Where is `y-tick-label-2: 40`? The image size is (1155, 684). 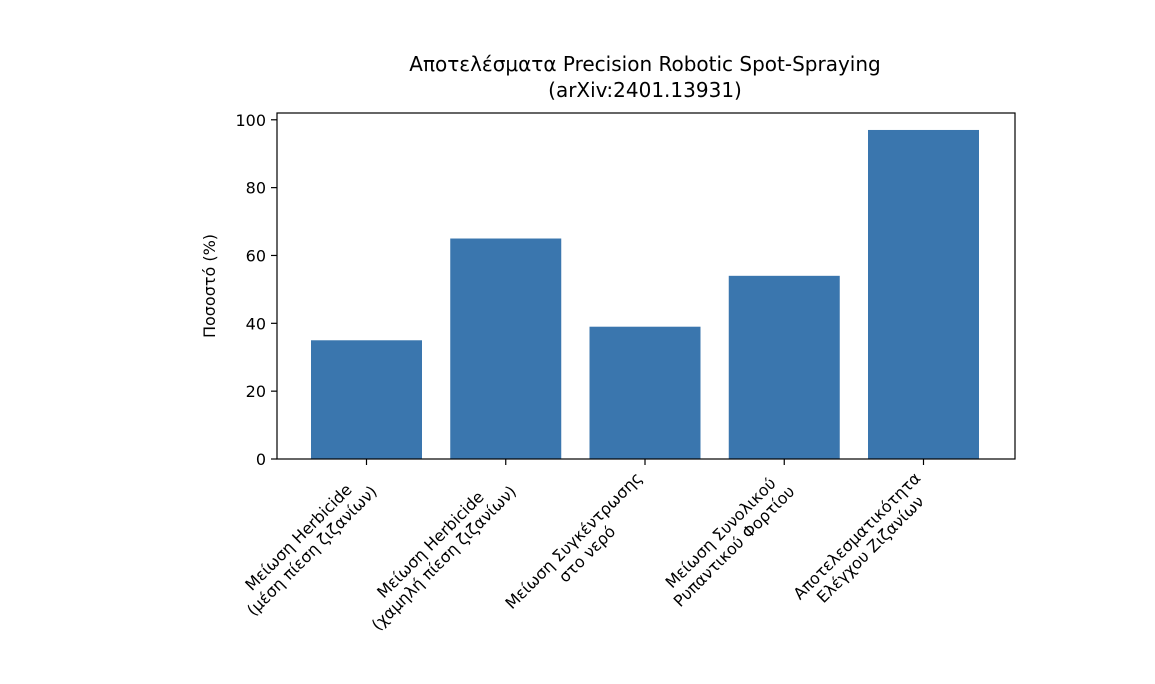 y-tick-label-2: 40 is located at coordinates (256, 323).